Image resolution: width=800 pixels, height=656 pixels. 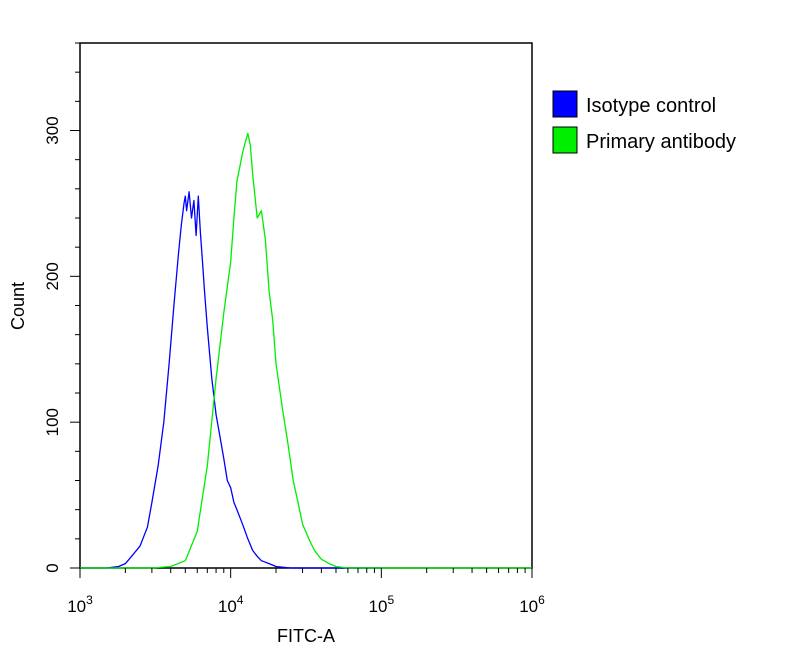 What do you see at coordinates (52, 567) in the screenshot?
I see `y-tick-label: 0` at bounding box center [52, 567].